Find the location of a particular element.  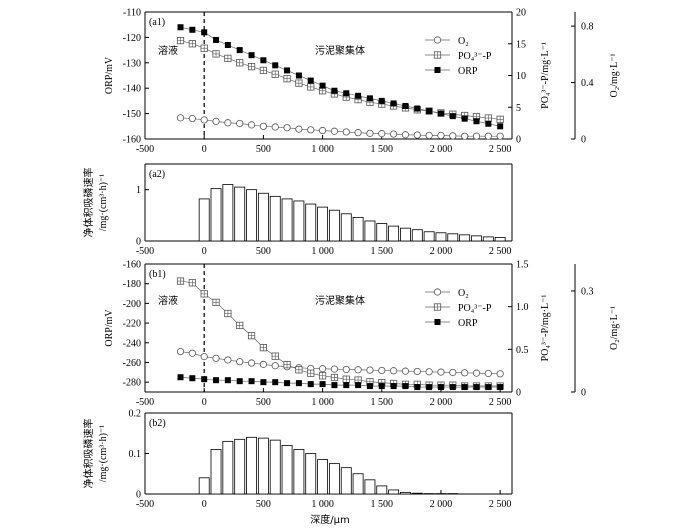

panel-b2-x-tick-label: -500 is located at coordinates (145, 504).